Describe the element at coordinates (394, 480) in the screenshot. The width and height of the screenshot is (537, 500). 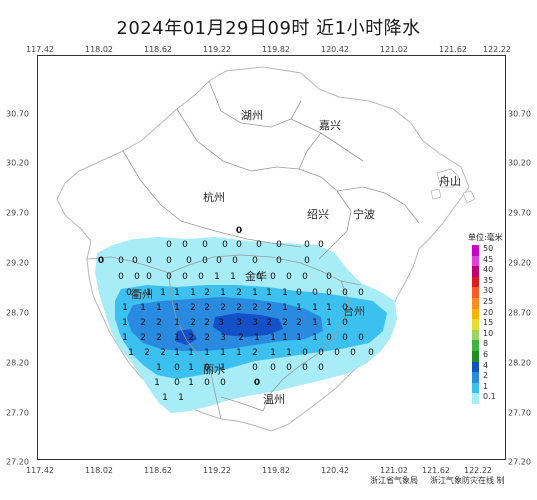
I see `credit-agency: 浙江省气象局` at that location.